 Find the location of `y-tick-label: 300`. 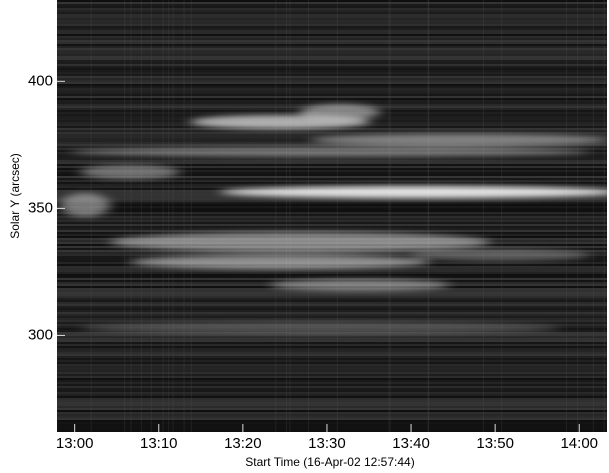

y-tick-label: 300 is located at coordinates (40, 334).